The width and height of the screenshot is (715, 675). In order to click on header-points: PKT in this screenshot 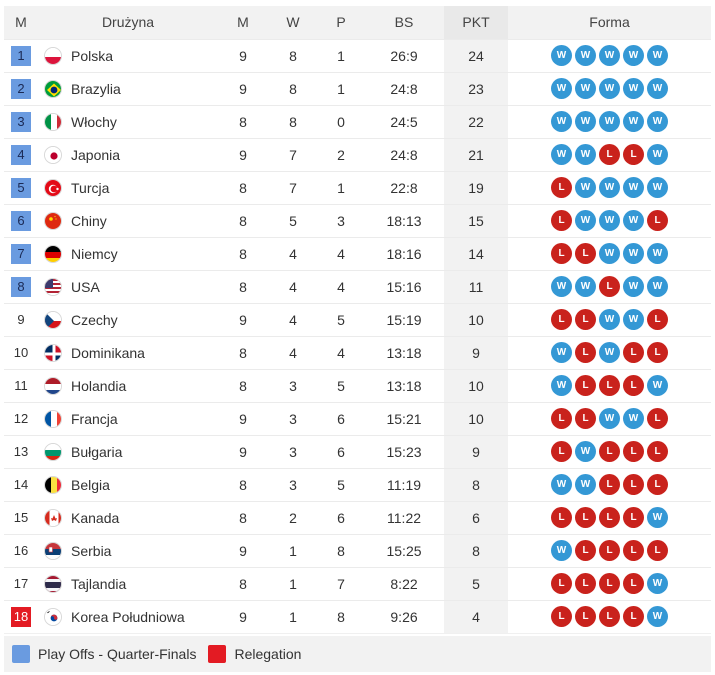, I will do `click(476, 22)`.